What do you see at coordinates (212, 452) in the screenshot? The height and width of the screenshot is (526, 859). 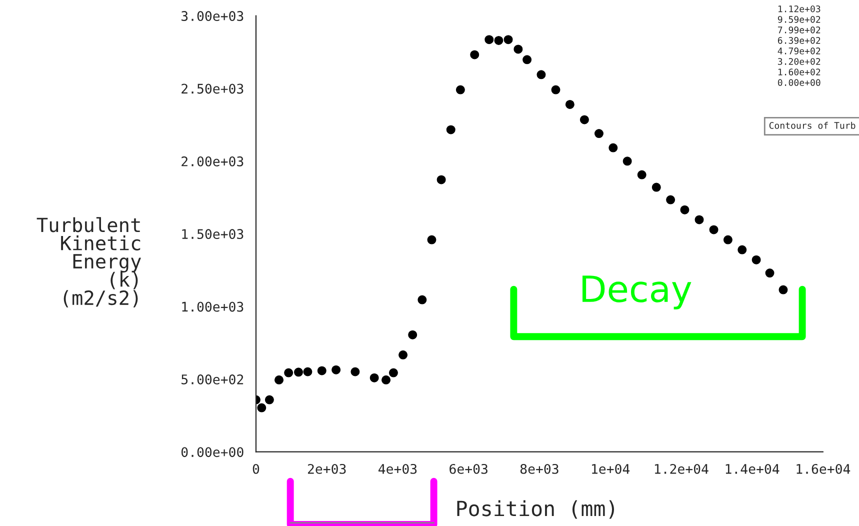 I see `y-tick-label: 0.00e+00` at bounding box center [212, 452].